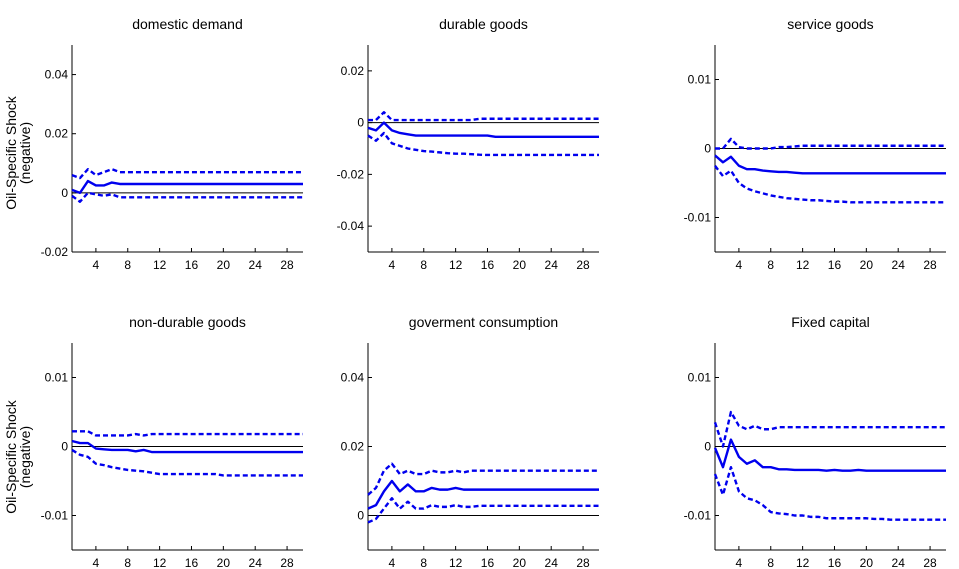  I want to click on row-1-ylabel-line1: Oil-Specific Shock, so click(11, 152).